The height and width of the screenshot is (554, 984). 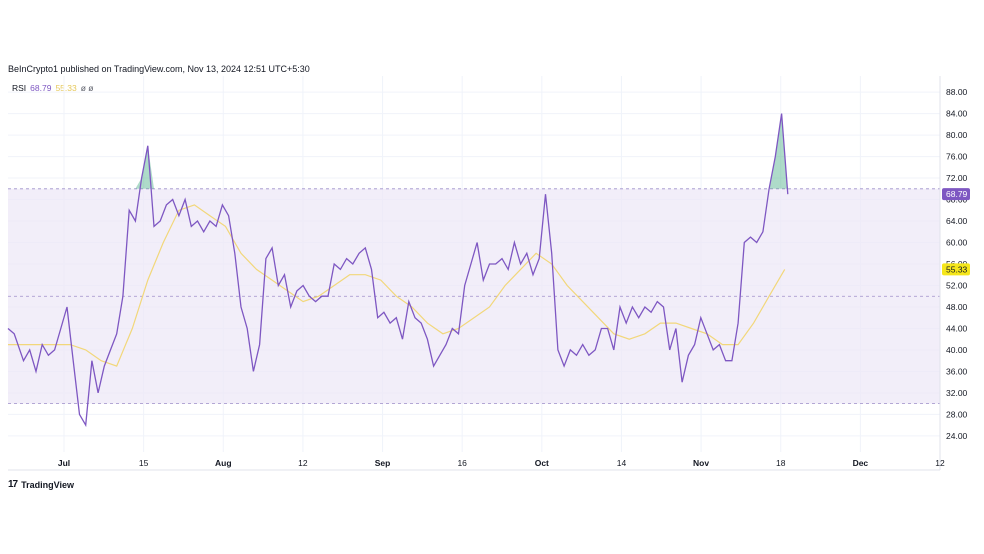 I want to click on ma-value-badge-bg, so click(x=956, y=269).